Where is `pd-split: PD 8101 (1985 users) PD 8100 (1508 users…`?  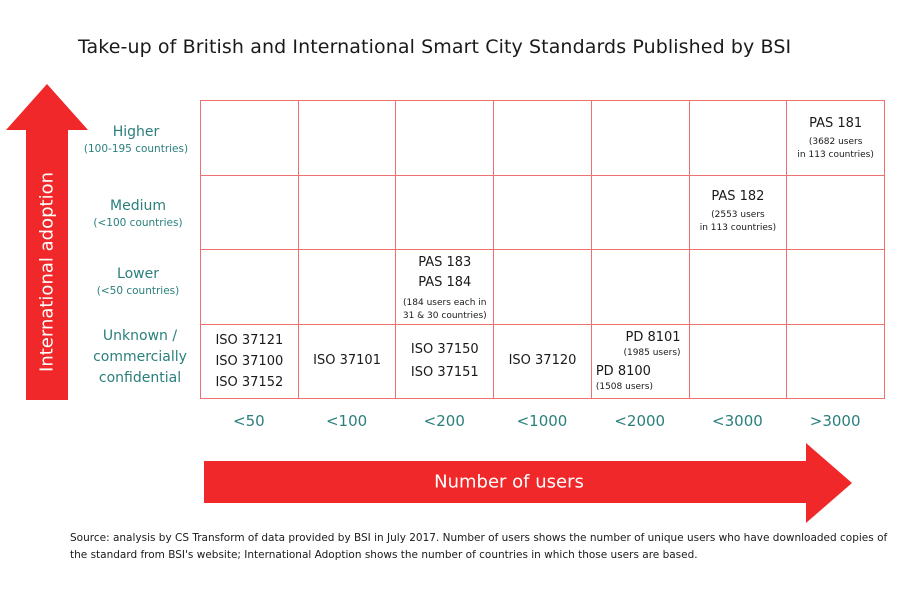
pd-split: PD 8101 (1985 users) PD 8100 (1508 users… is located at coordinates (640, 362).